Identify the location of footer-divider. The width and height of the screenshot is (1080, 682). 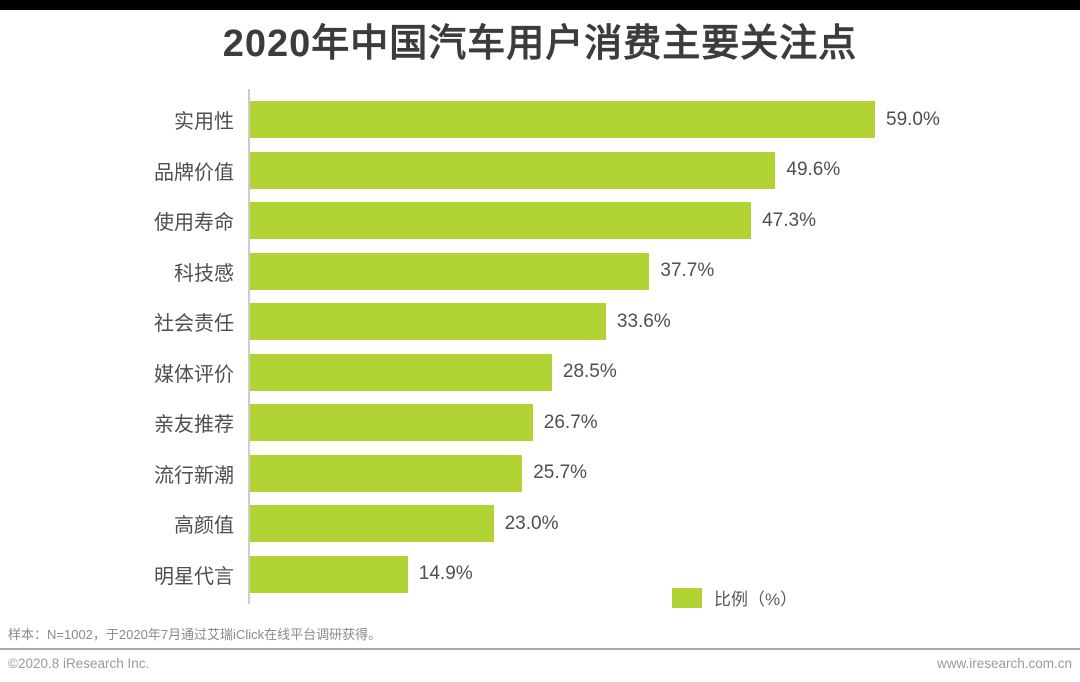
(540, 648).